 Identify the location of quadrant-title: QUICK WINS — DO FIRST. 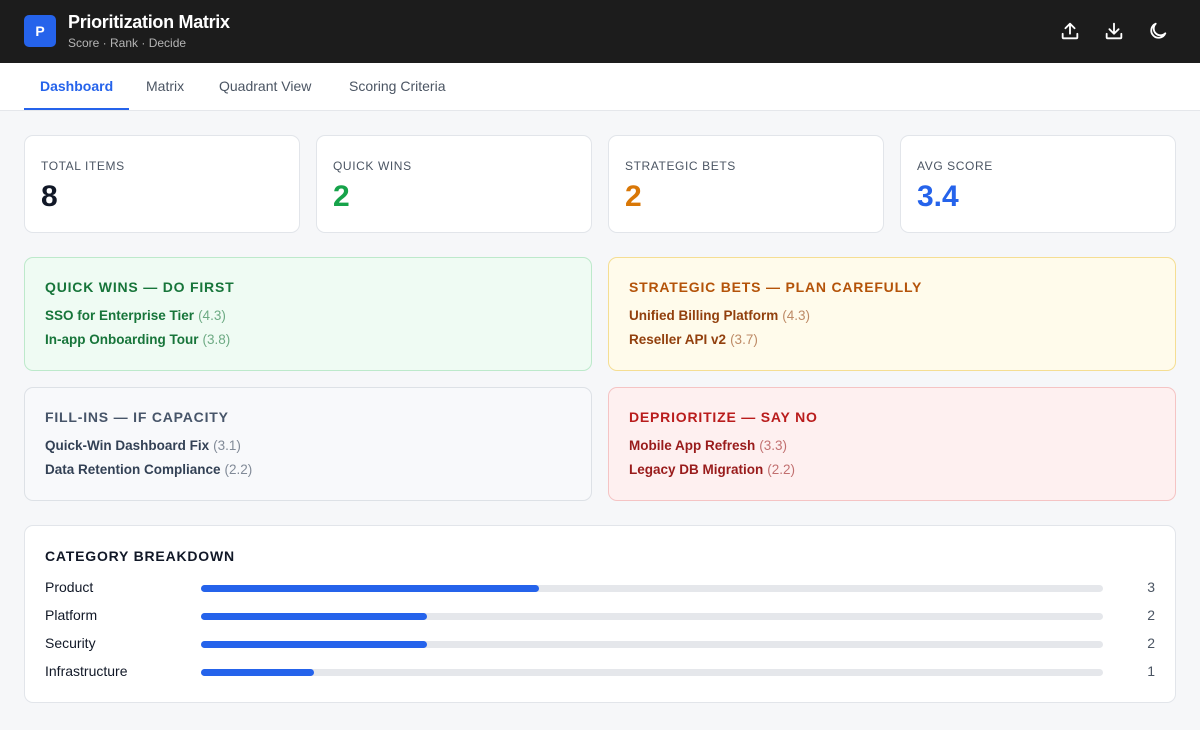
(140, 287).